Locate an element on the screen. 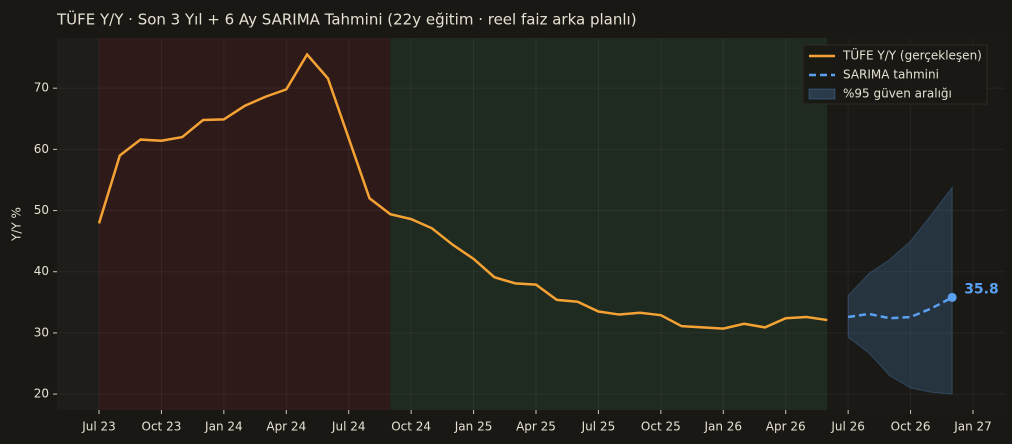 This screenshot has width=1012, height=444. y-tick-label: 60 is located at coordinates (41, 149).